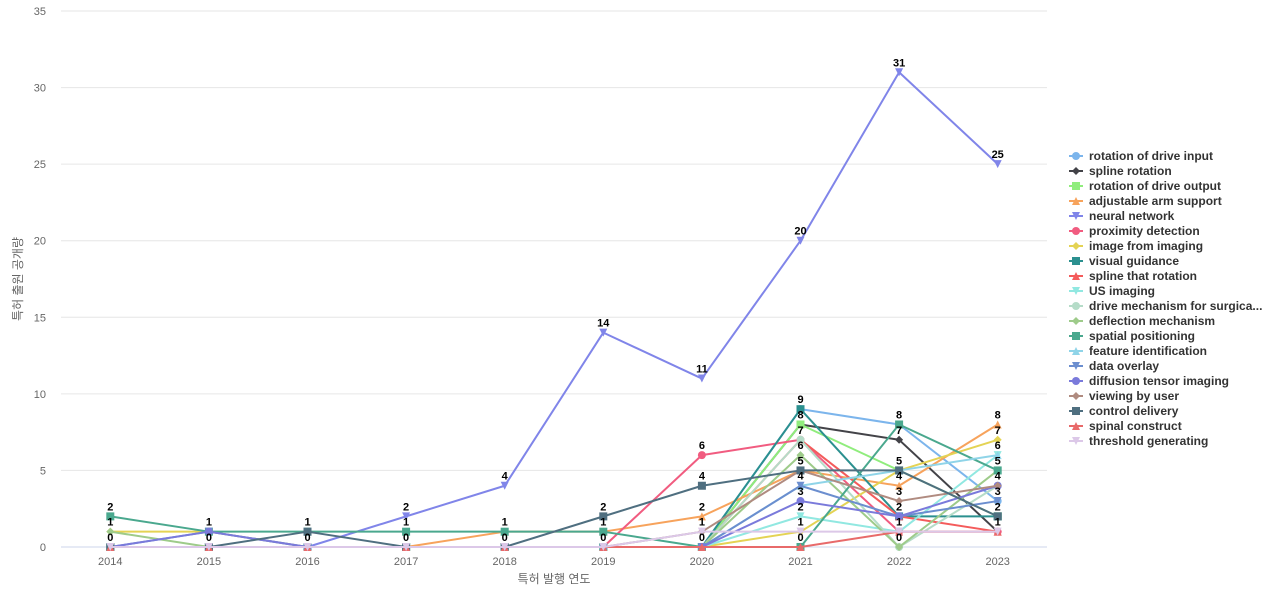  I want to click on legend-label: rotation of drive output, so click(1155, 186).